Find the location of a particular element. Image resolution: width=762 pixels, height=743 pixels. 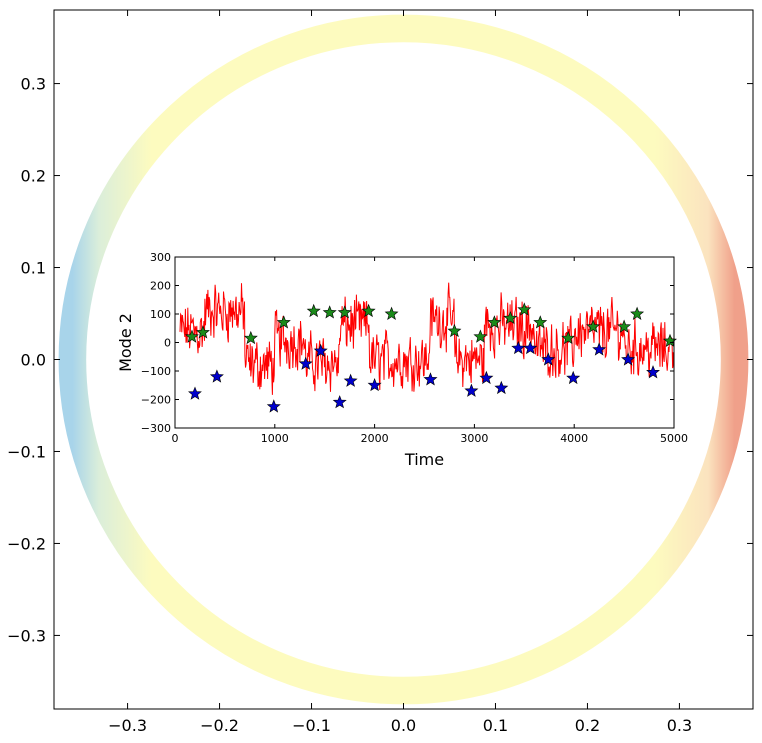

mode2-series-line is located at coordinates (427, 338).